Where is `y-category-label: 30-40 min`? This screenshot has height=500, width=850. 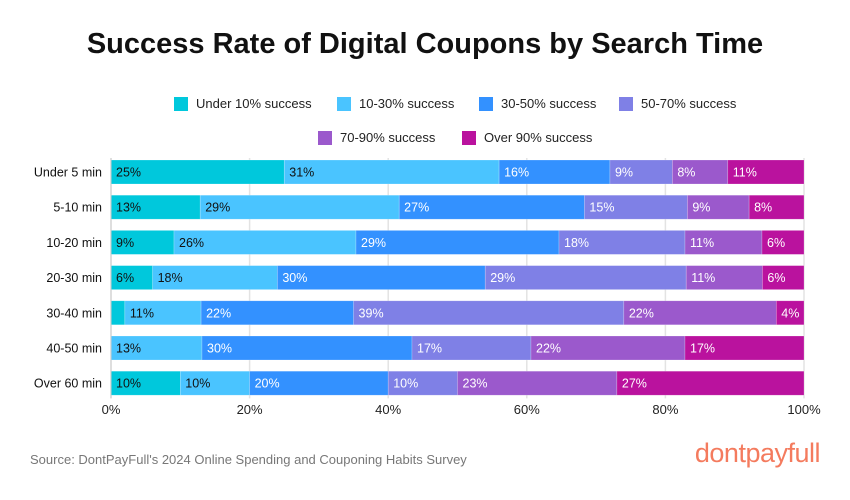 y-category-label: 30-40 min is located at coordinates (74, 313).